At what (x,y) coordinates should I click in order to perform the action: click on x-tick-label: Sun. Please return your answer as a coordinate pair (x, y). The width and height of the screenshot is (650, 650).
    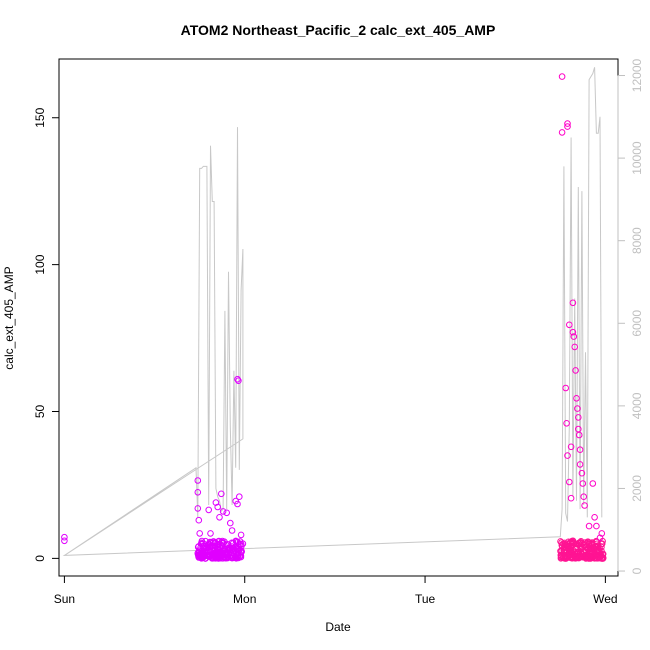
    Looking at the image, I should click on (64, 599).